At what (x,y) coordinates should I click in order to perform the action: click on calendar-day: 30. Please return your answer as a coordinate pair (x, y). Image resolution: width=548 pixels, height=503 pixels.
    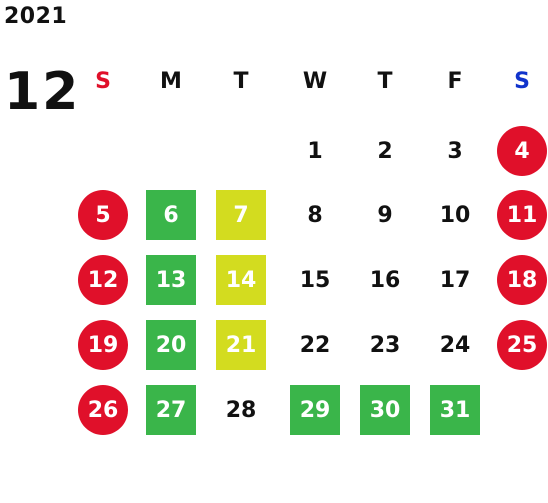
    Looking at the image, I should click on (385, 410).